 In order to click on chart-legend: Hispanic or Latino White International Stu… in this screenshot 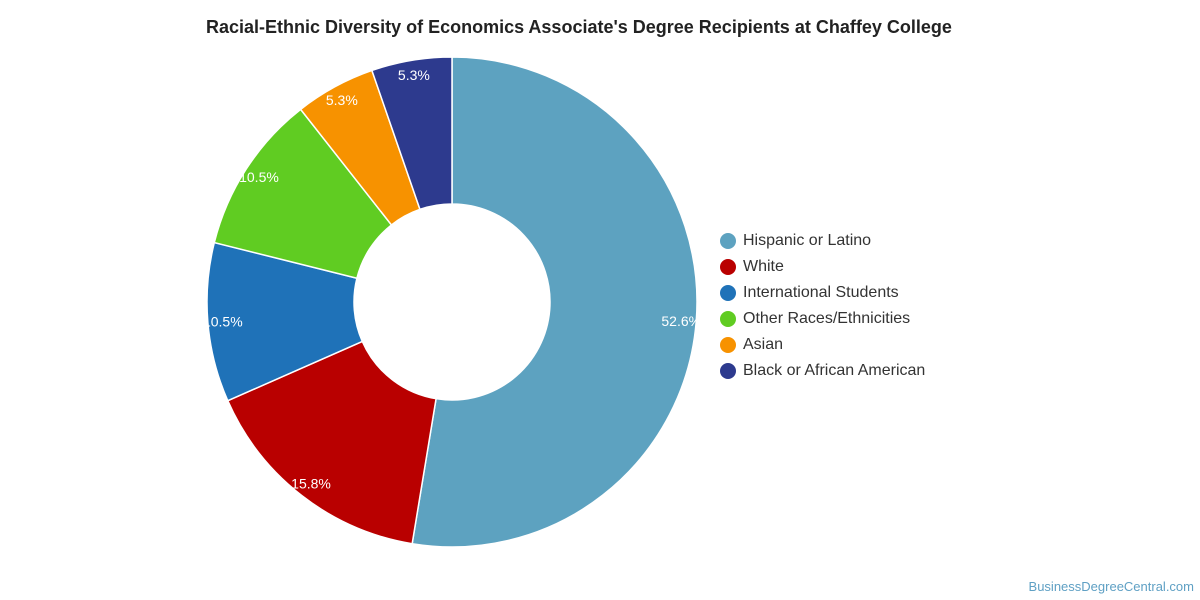, I will do `click(822, 306)`.